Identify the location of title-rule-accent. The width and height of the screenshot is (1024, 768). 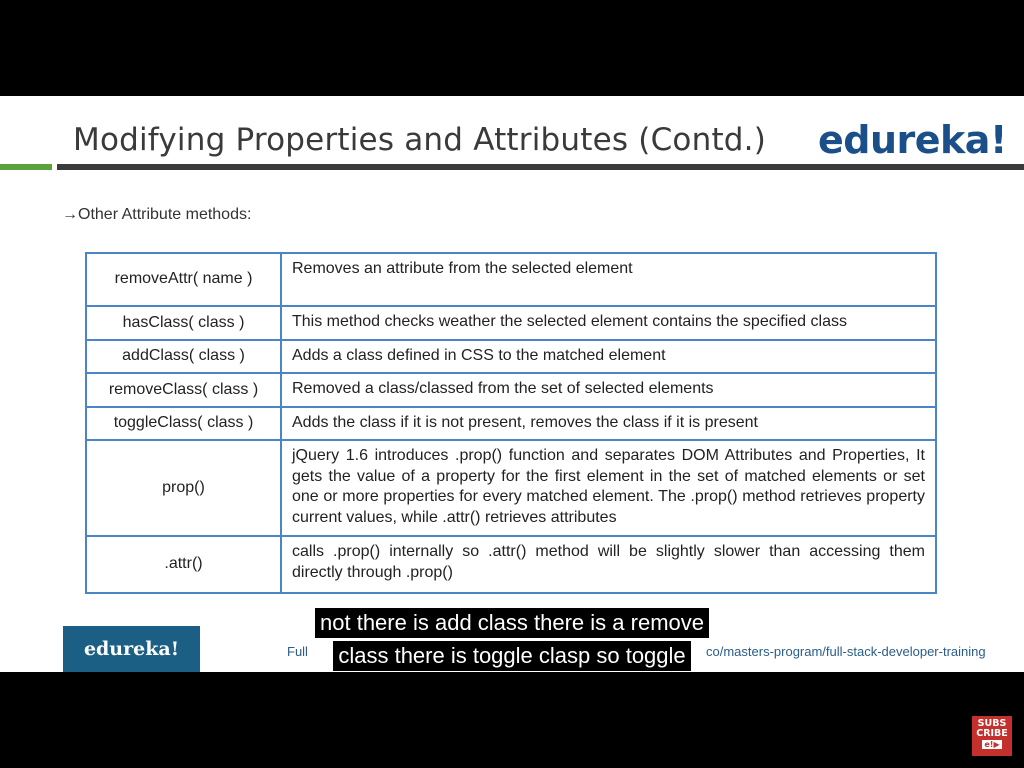
(26, 167).